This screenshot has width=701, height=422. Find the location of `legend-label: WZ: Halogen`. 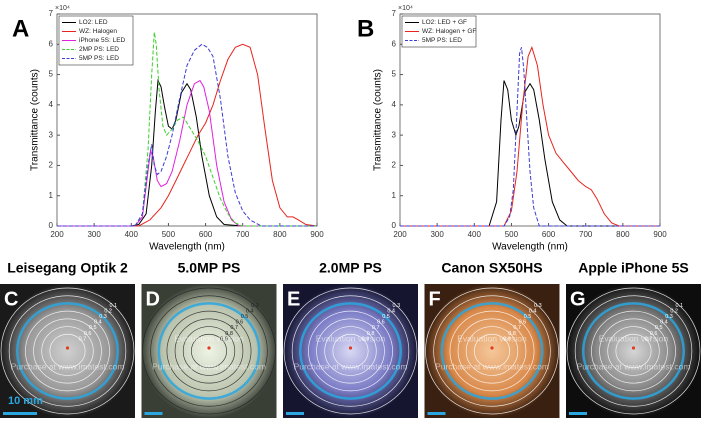

legend-label: WZ: Halogen is located at coordinates (98, 31).